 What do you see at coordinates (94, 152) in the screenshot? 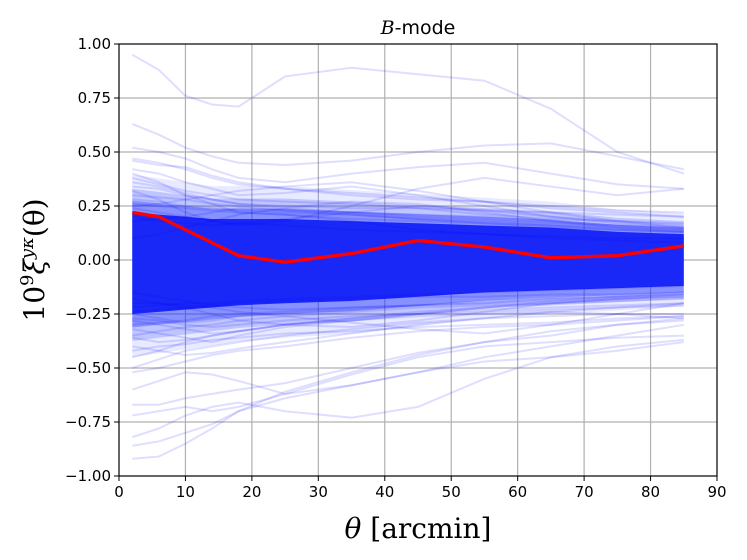
I see `y-tick-label: 0.50` at bounding box center [94, 152].